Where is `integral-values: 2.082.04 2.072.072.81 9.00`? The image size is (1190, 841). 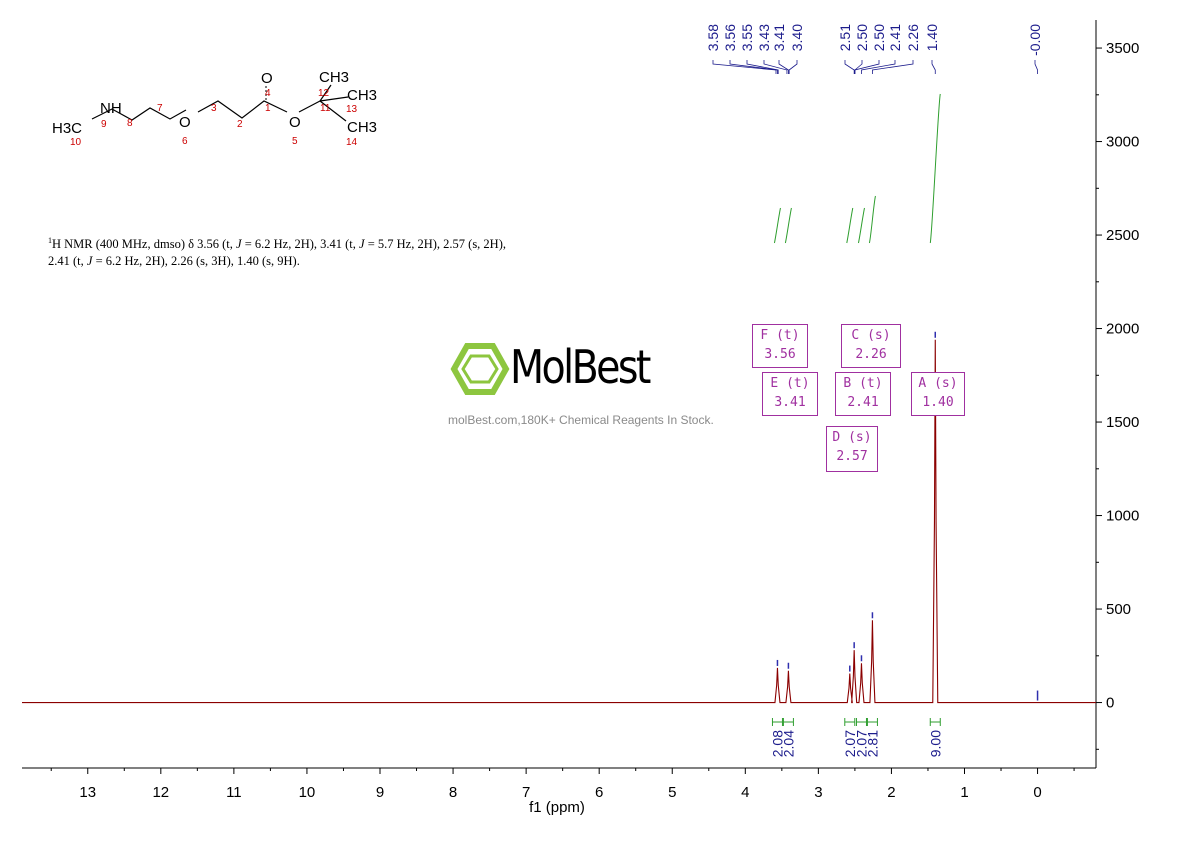 integral-values: 2.082.04 2.072.072.81 9.00 is located at coordinates (856, 743).